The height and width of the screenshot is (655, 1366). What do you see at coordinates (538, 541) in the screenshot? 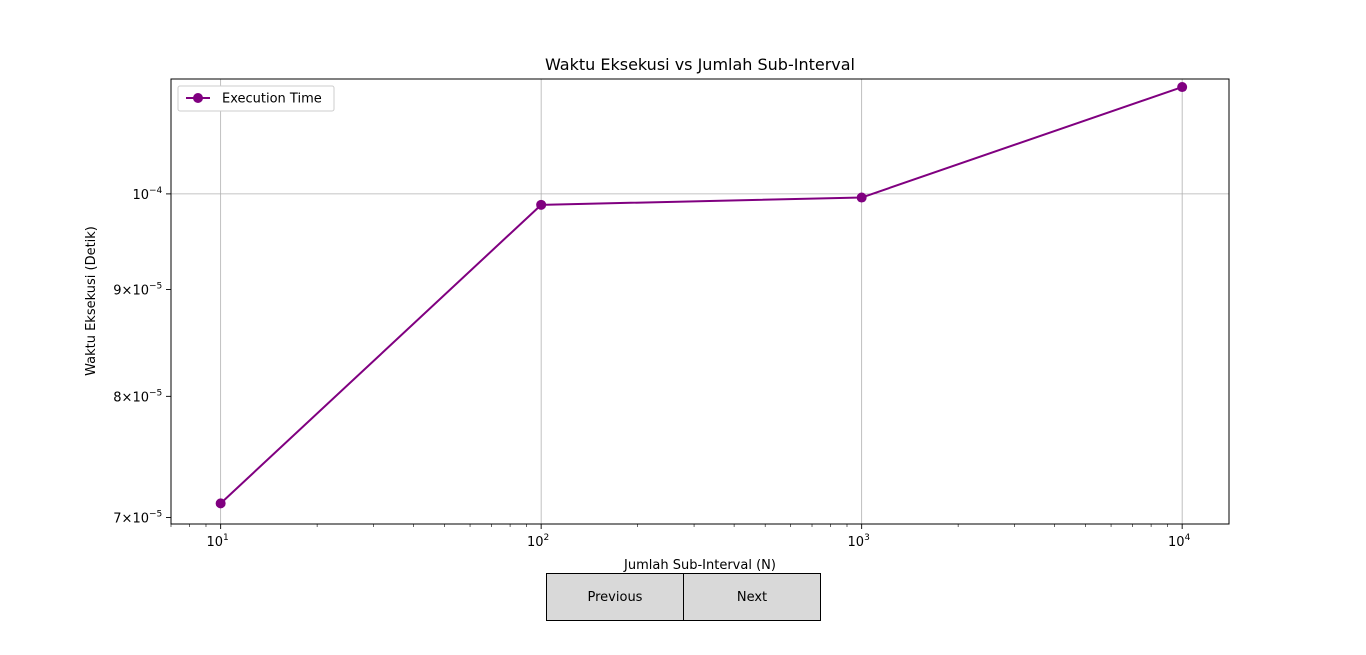
I see `x-tick-label: 10²` at bounding box center [538, 541].